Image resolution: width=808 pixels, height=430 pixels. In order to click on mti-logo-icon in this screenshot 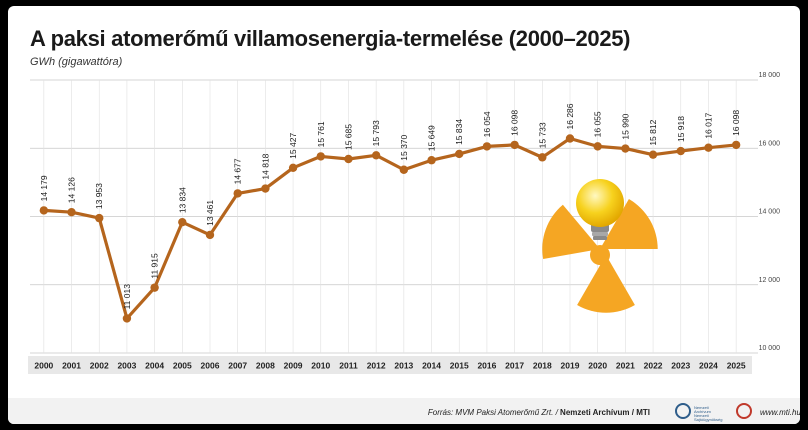, I will do `click(744, 411)`.